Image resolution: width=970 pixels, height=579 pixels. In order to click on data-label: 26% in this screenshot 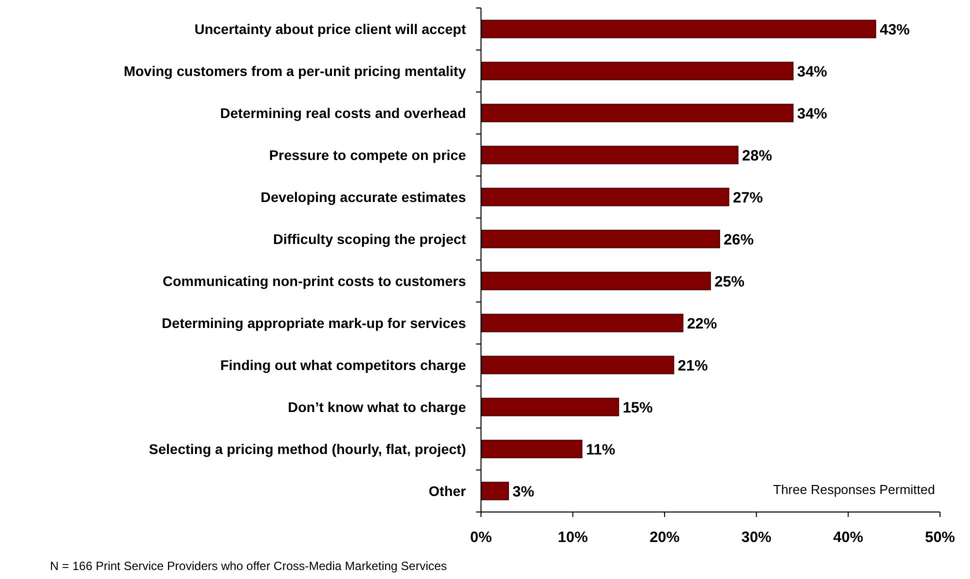, I will do `click(739, 239)`.